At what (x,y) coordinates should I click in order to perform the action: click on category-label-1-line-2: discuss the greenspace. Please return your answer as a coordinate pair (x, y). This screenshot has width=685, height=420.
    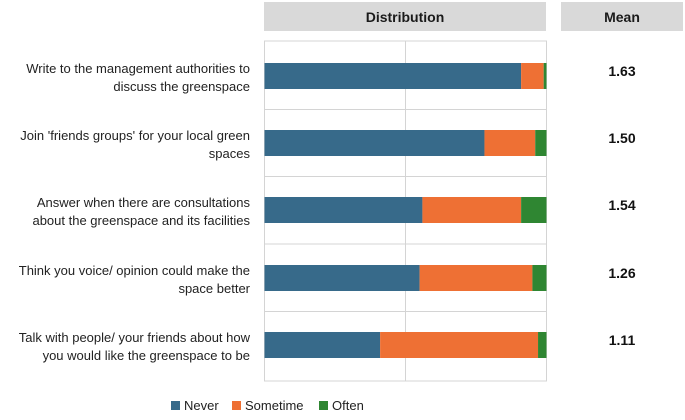
    Looking at the image, I should click on (181, 86).